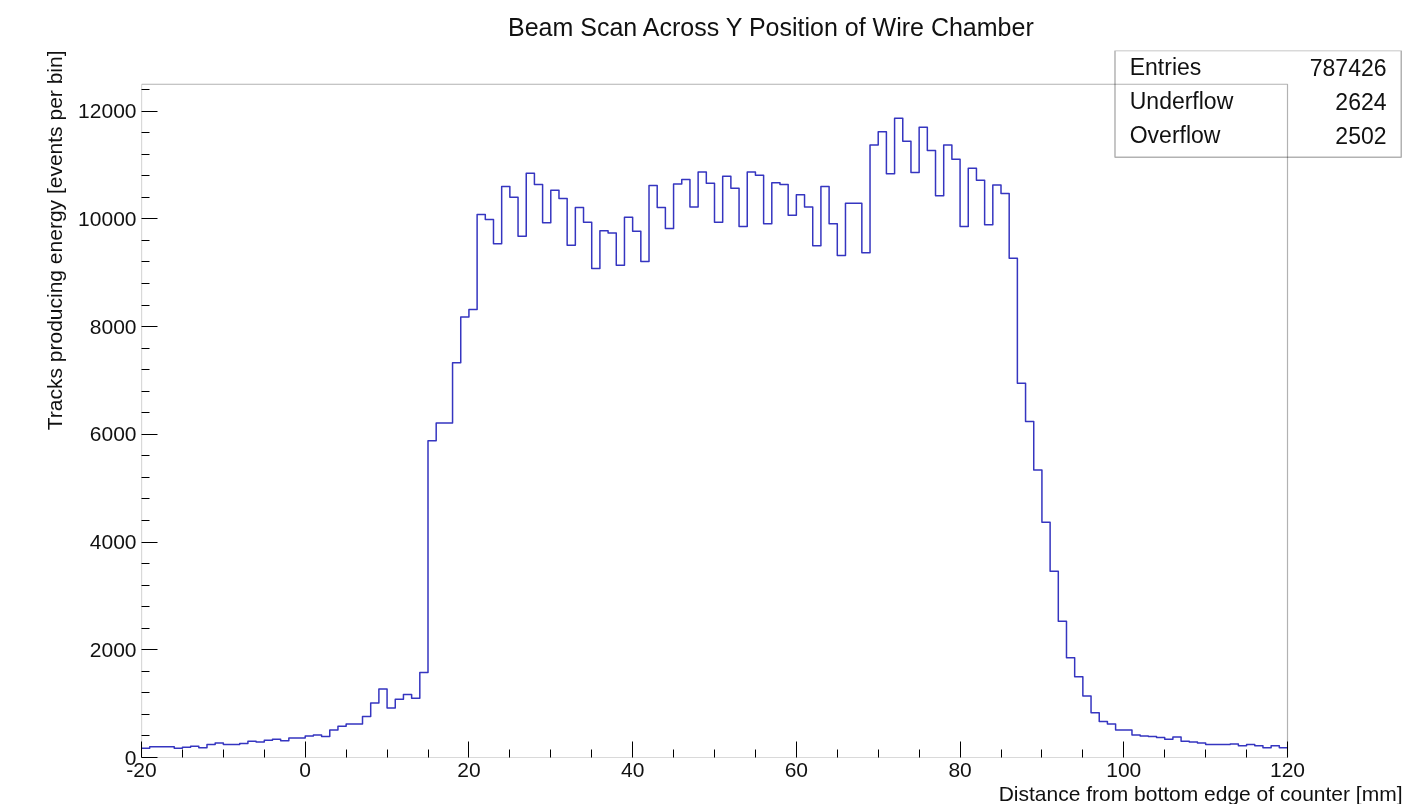 Image resolution: width=1404 pixels, height=804 pixels. What do you see at coordinates (113, 326) in the screenshot?
I see `y-tick-label: 8000` at bounding box center [113, 326].